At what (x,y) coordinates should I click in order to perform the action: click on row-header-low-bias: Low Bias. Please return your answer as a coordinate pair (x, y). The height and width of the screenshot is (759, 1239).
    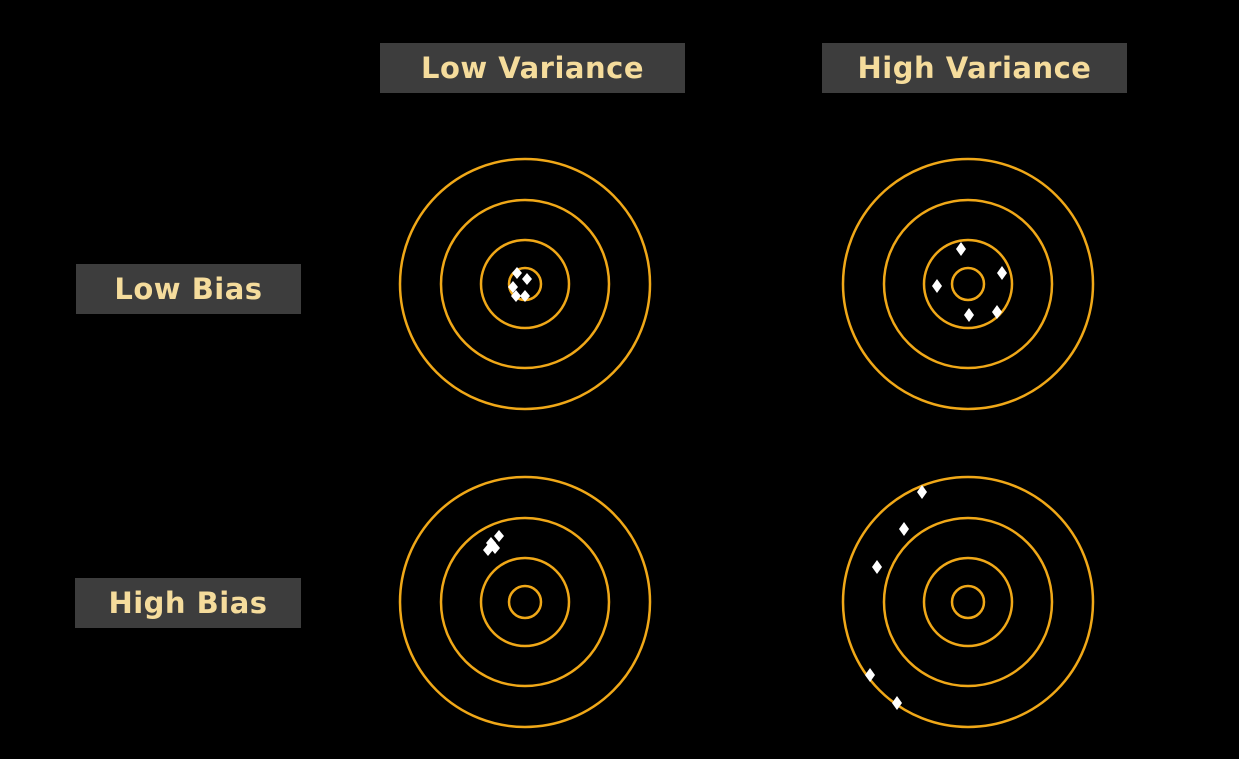
    Looking at the image, I should click on (188, 289).